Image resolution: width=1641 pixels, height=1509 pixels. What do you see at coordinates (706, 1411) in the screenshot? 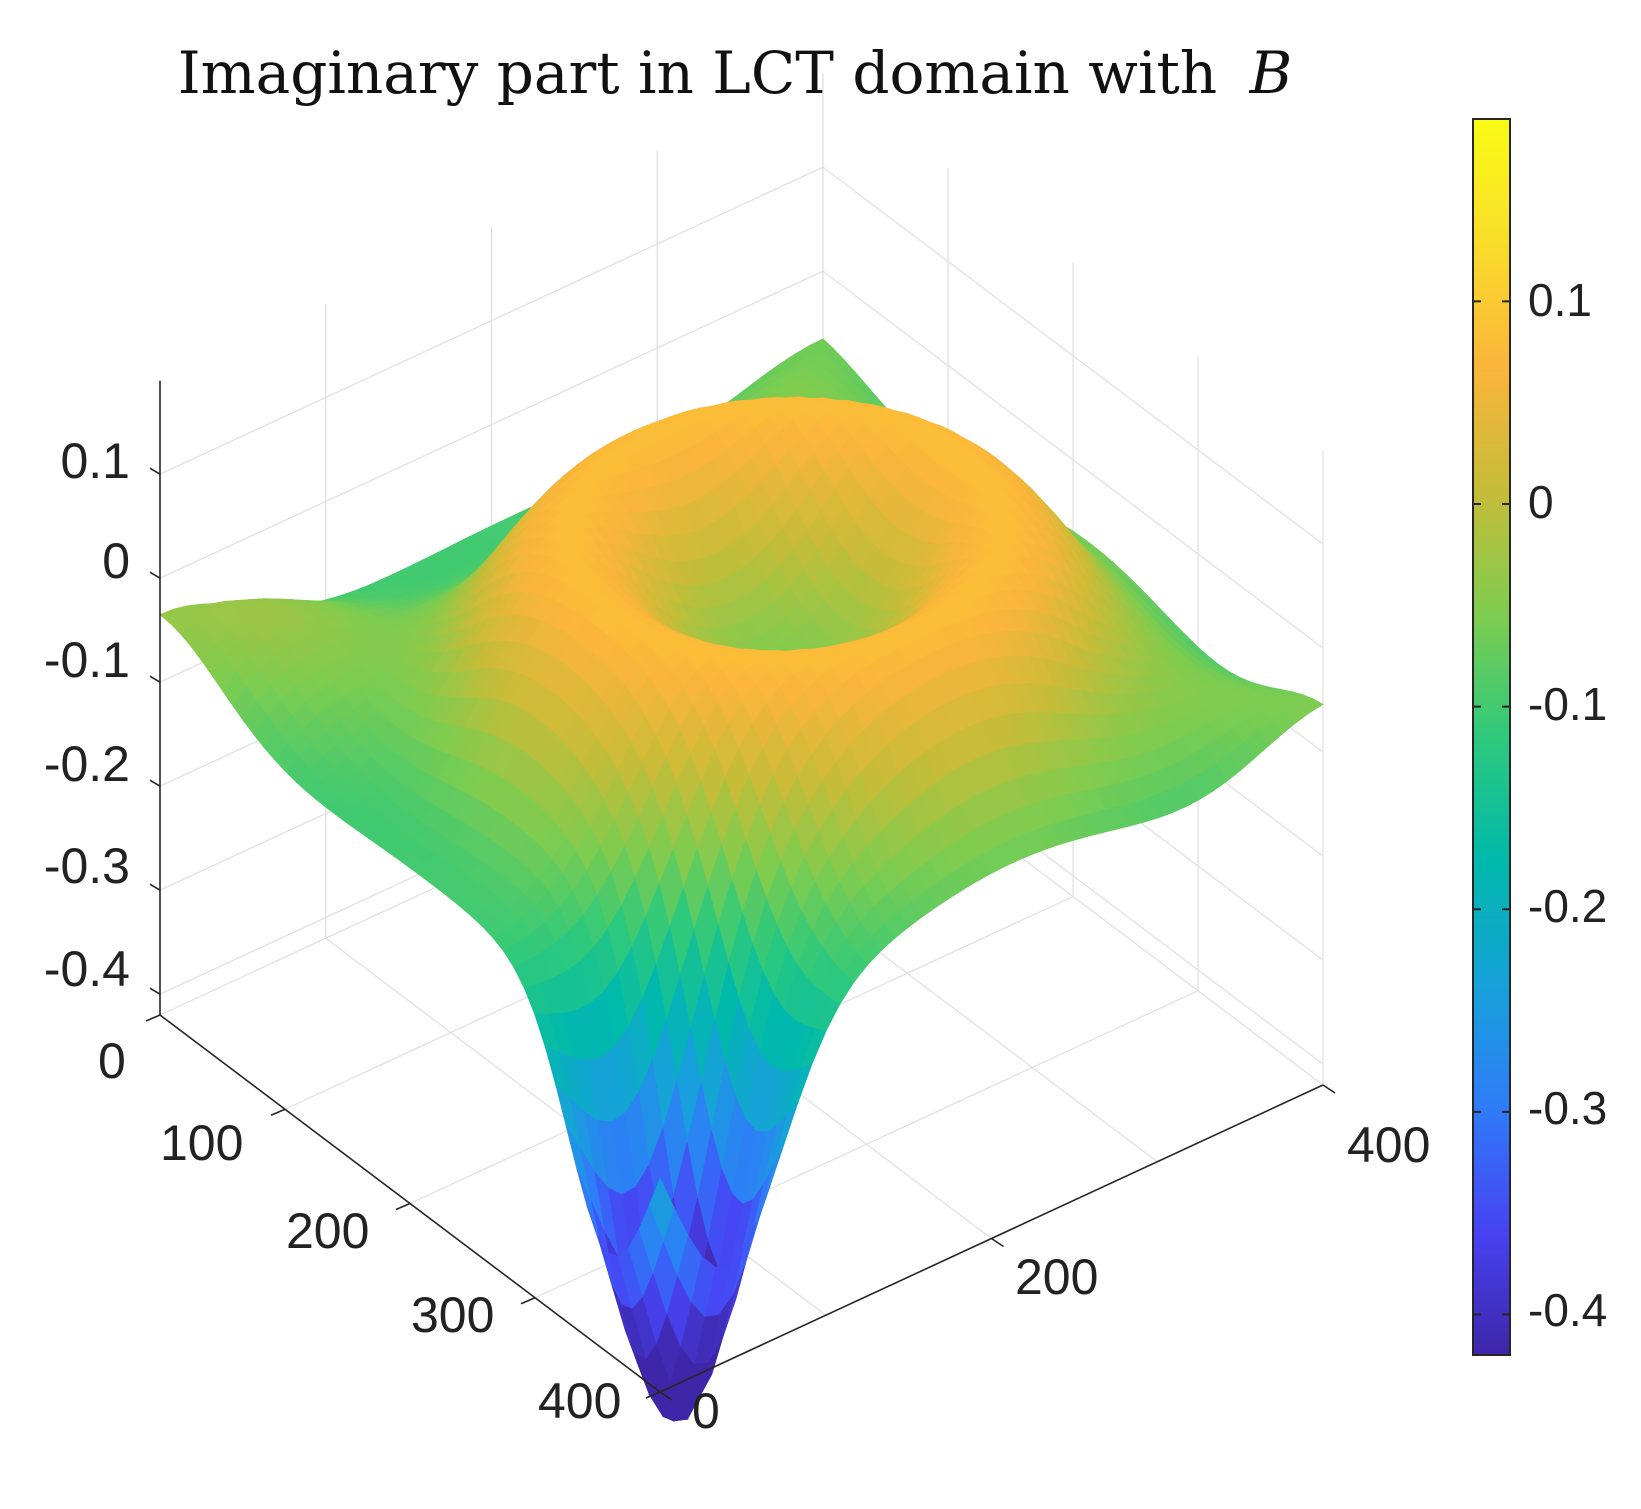
I see `x-tick-label: 0` at bounding box center [706, 1411].